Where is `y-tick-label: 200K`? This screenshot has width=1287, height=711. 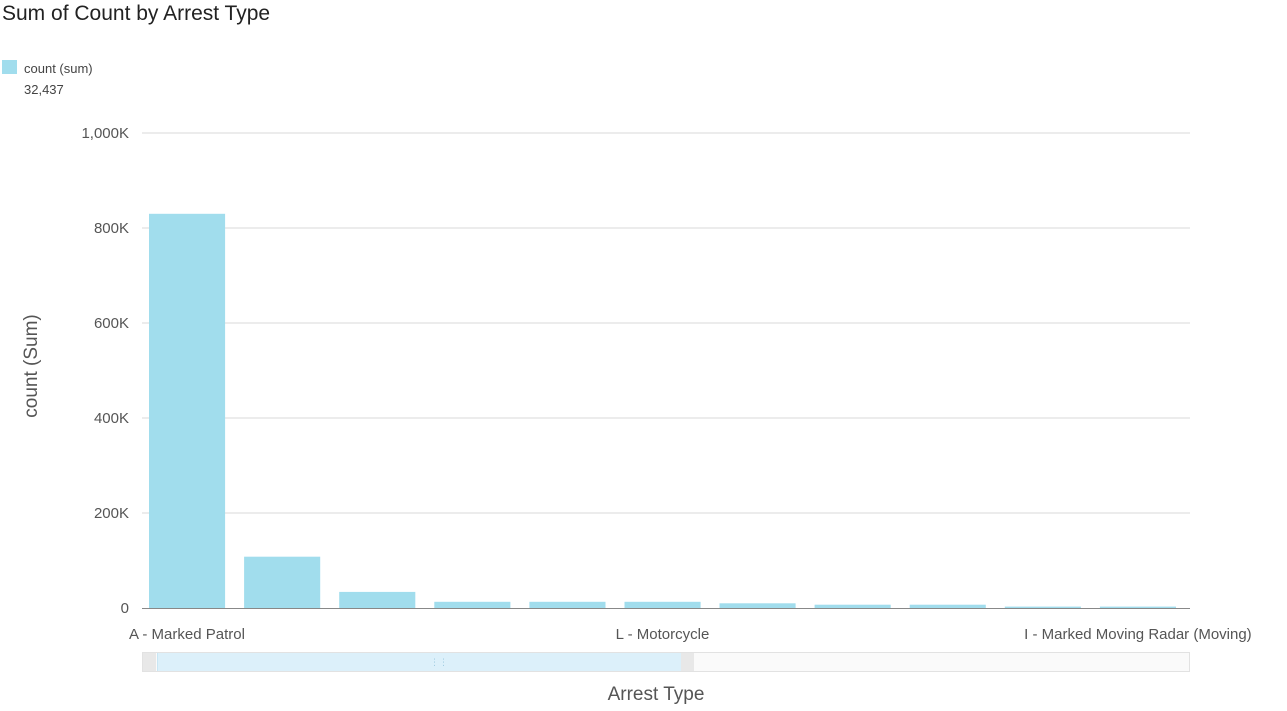 y-tick-label: 200K is located at coordinates (111, 513).